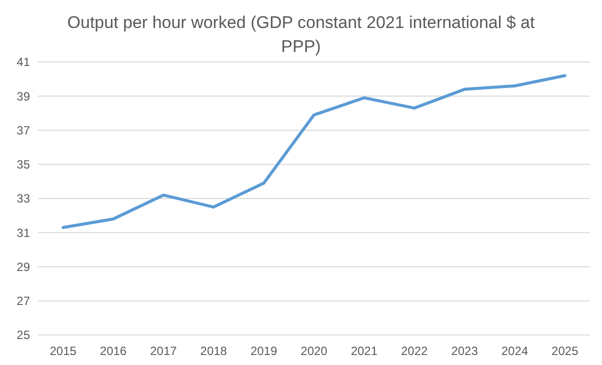 Image resolution: width=602 pixels, height=365 pixels. I want to click on y-tick-label: 31, so click(23, 233).